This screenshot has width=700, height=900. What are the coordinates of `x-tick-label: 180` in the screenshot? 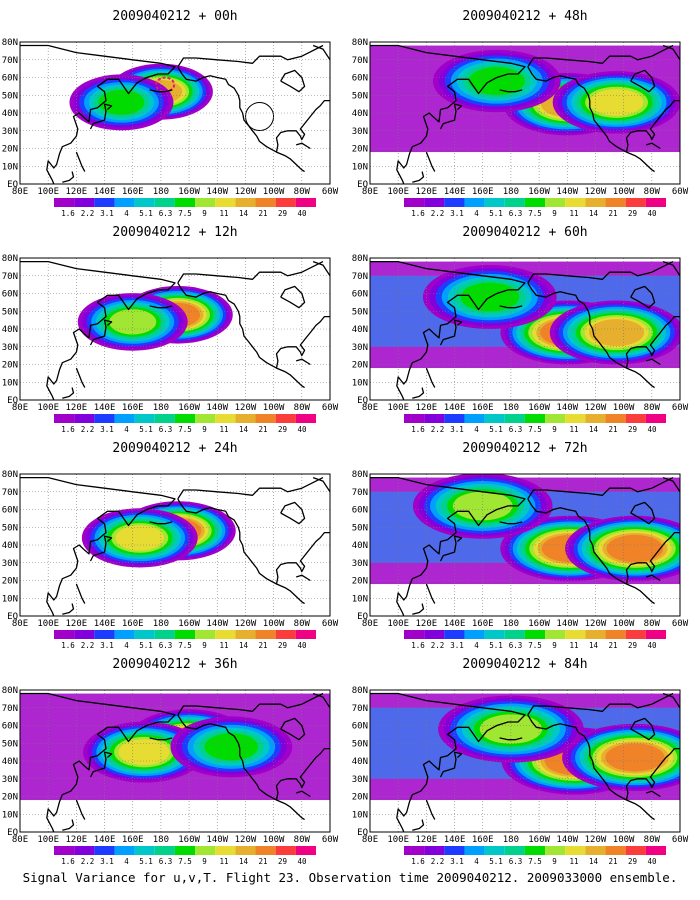 It's located at (511, 408).